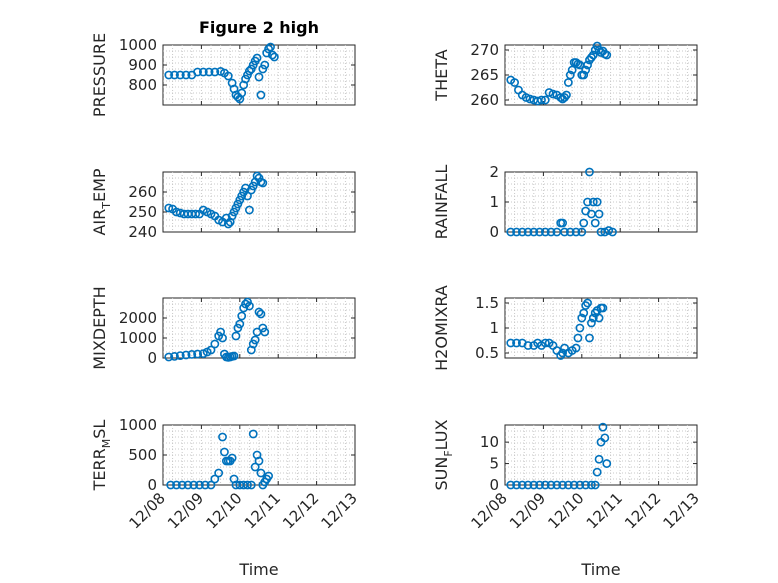 This screenshot has height=583, width=778. I want to click on x-tick-label: 12/12, so click(642, 510).